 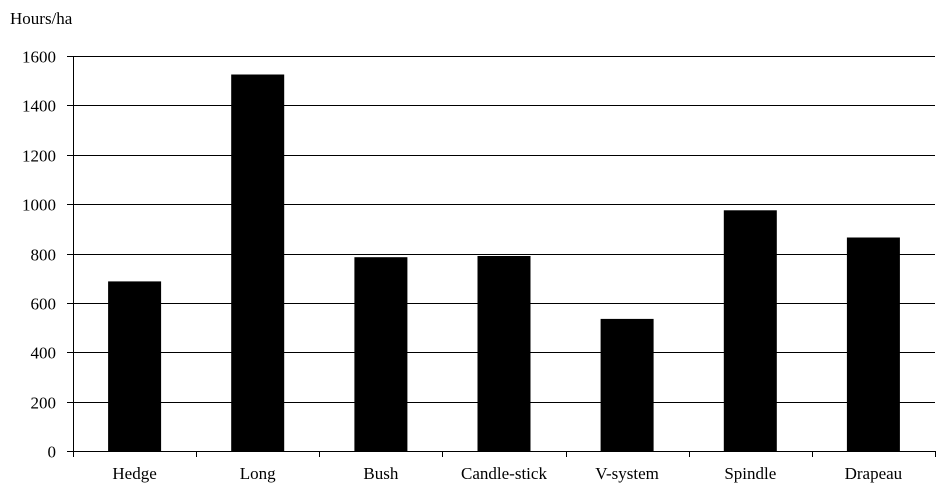 What do you see at coordinates (44, 255) in the screenshot?
I see `y-tick-label-800: 800` at bounding box center [44, 255].